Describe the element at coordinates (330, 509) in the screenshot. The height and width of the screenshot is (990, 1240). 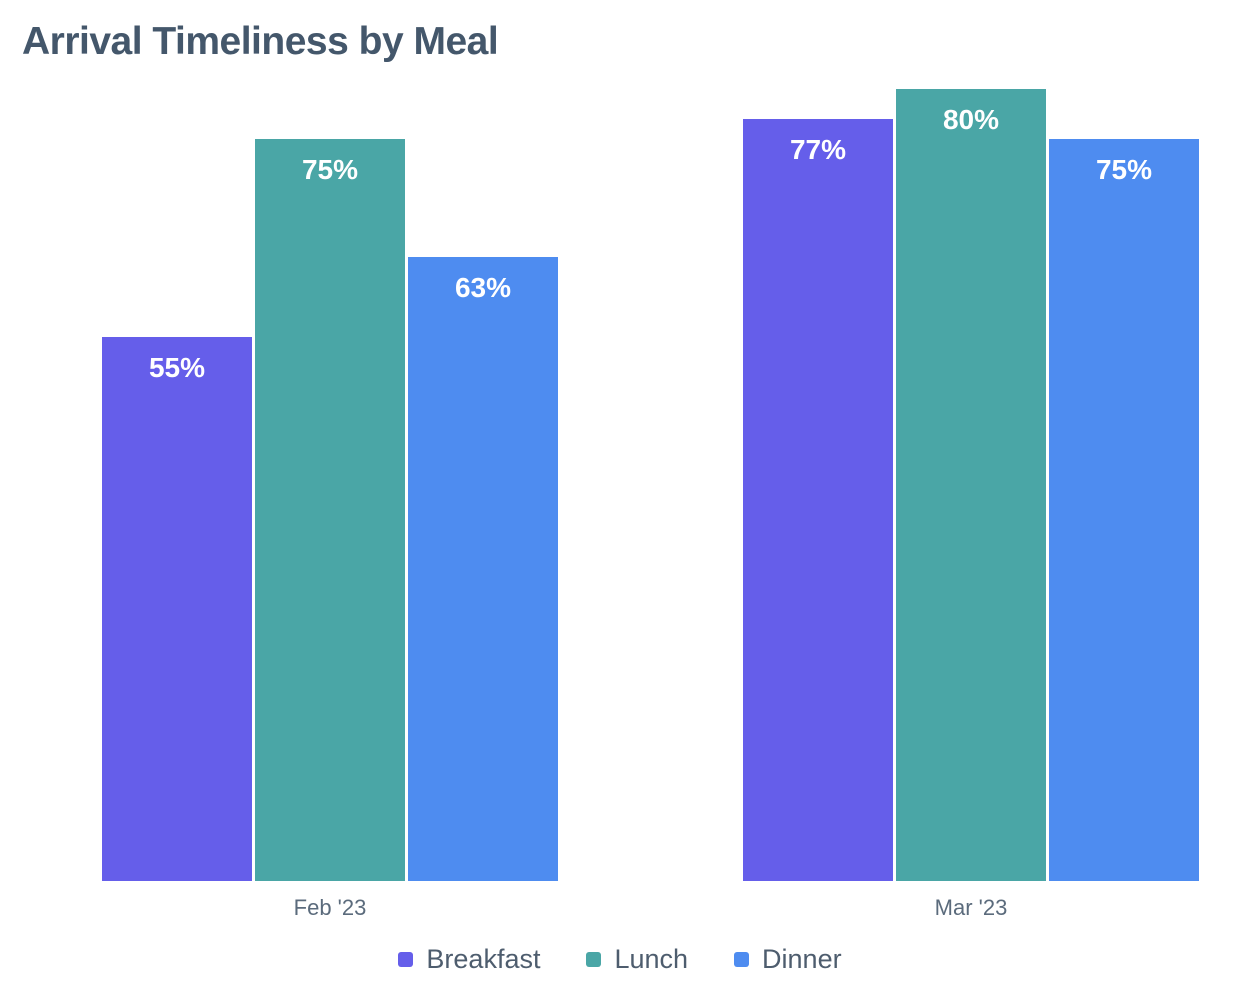
I see `bar-feb-lunch: 75%` at that location.